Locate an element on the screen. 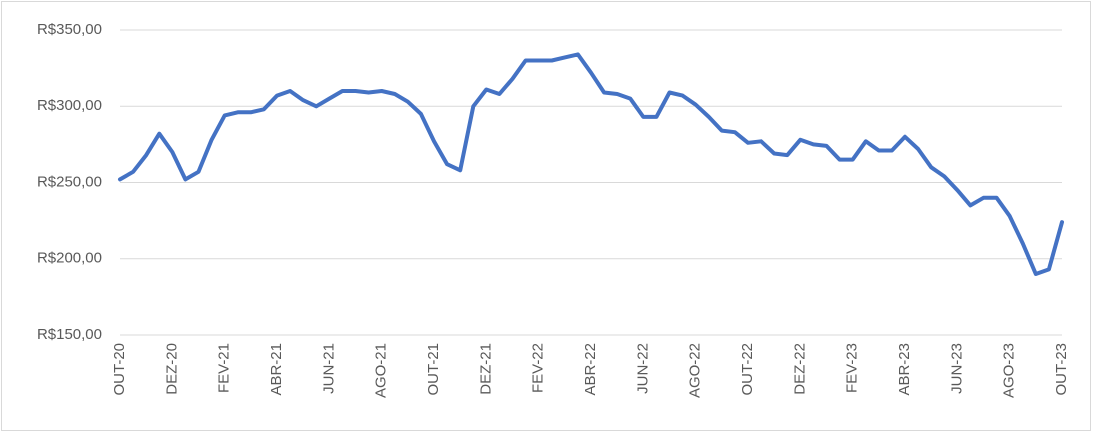 This screenshot has width=1093, height=433. y-tick-label: R$250,00 is located at coordinates (69, 181).